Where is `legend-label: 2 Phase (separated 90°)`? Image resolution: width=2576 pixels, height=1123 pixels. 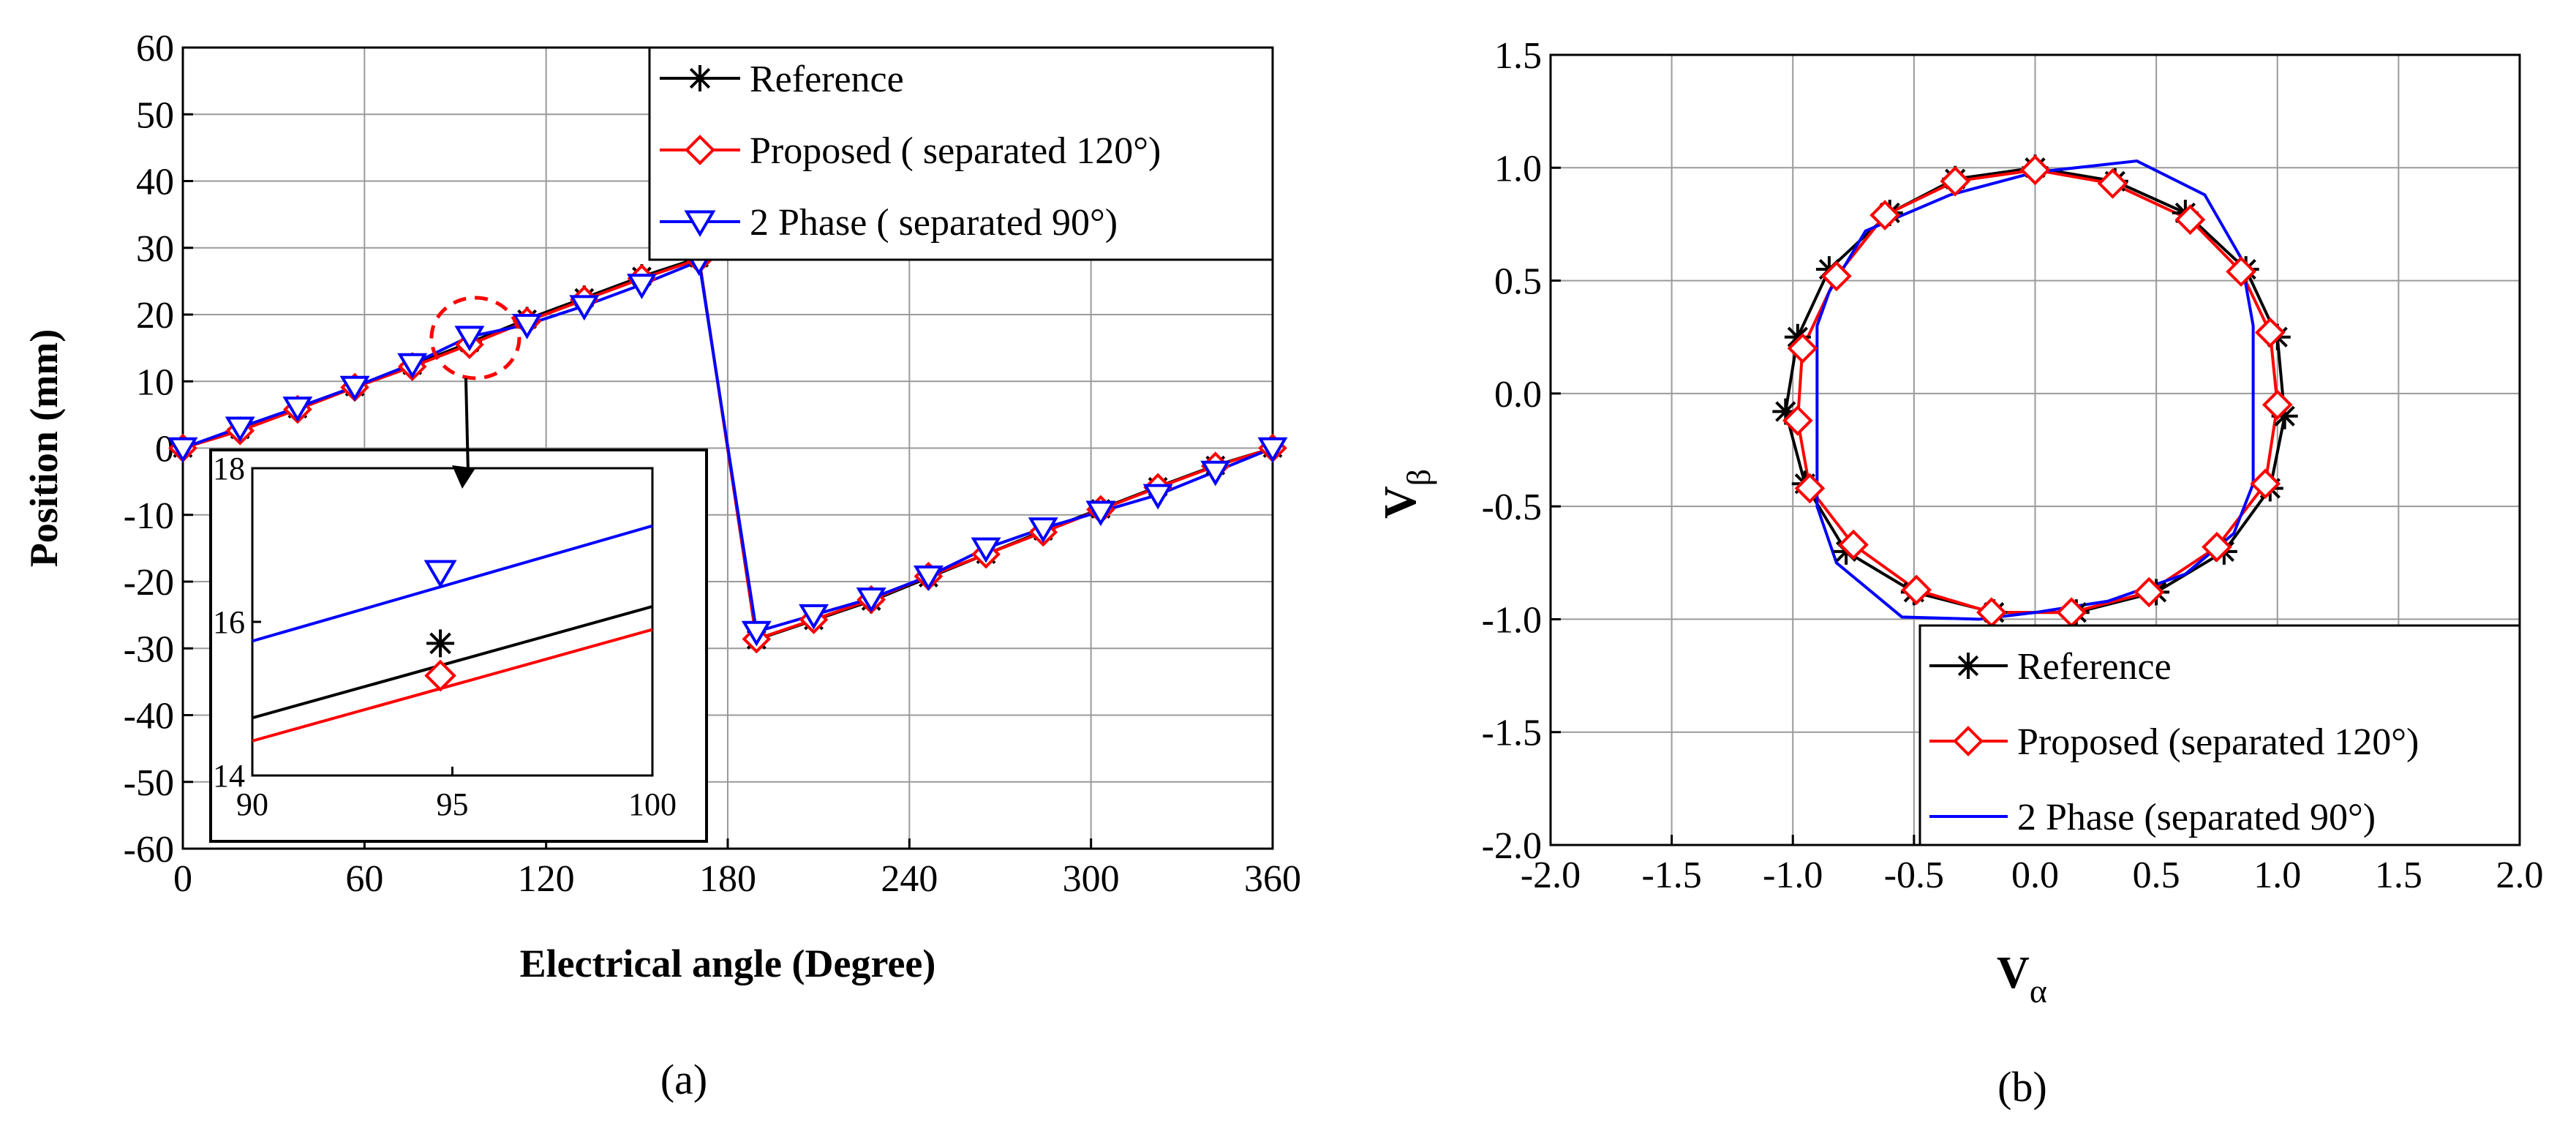
legend-label: 2 Phase (separated 90°) is located at coordinates (2196, 817).